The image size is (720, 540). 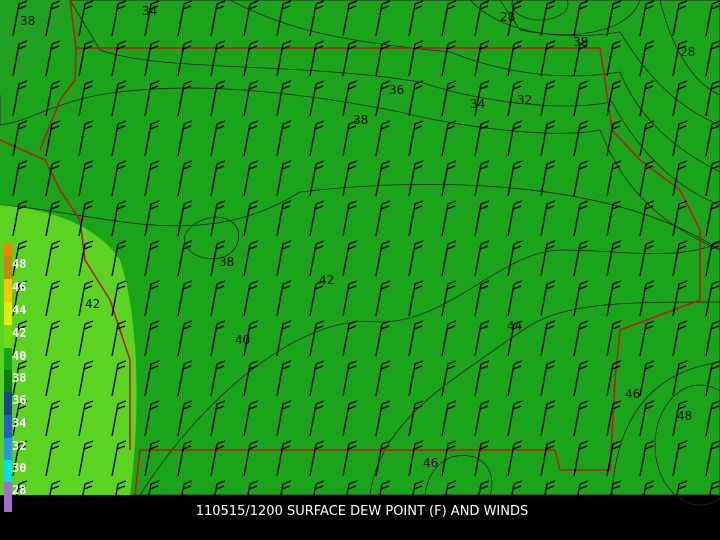 I want to click on contour-label: 40, so click(x=242, y=340).